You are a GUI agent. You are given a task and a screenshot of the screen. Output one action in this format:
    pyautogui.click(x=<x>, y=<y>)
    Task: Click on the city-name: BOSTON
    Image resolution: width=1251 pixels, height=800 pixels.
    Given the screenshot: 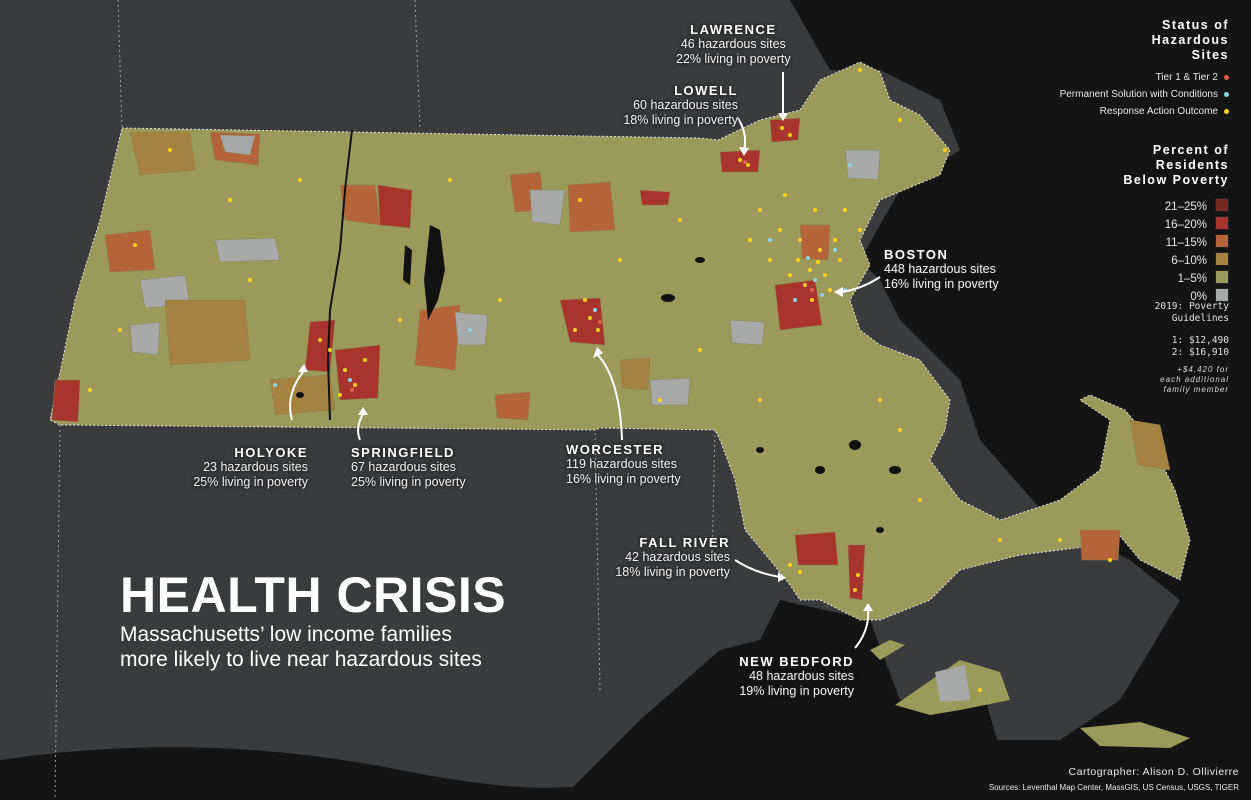 What is the action you would take?
    pyautogui.click(x=916, y=254)
    